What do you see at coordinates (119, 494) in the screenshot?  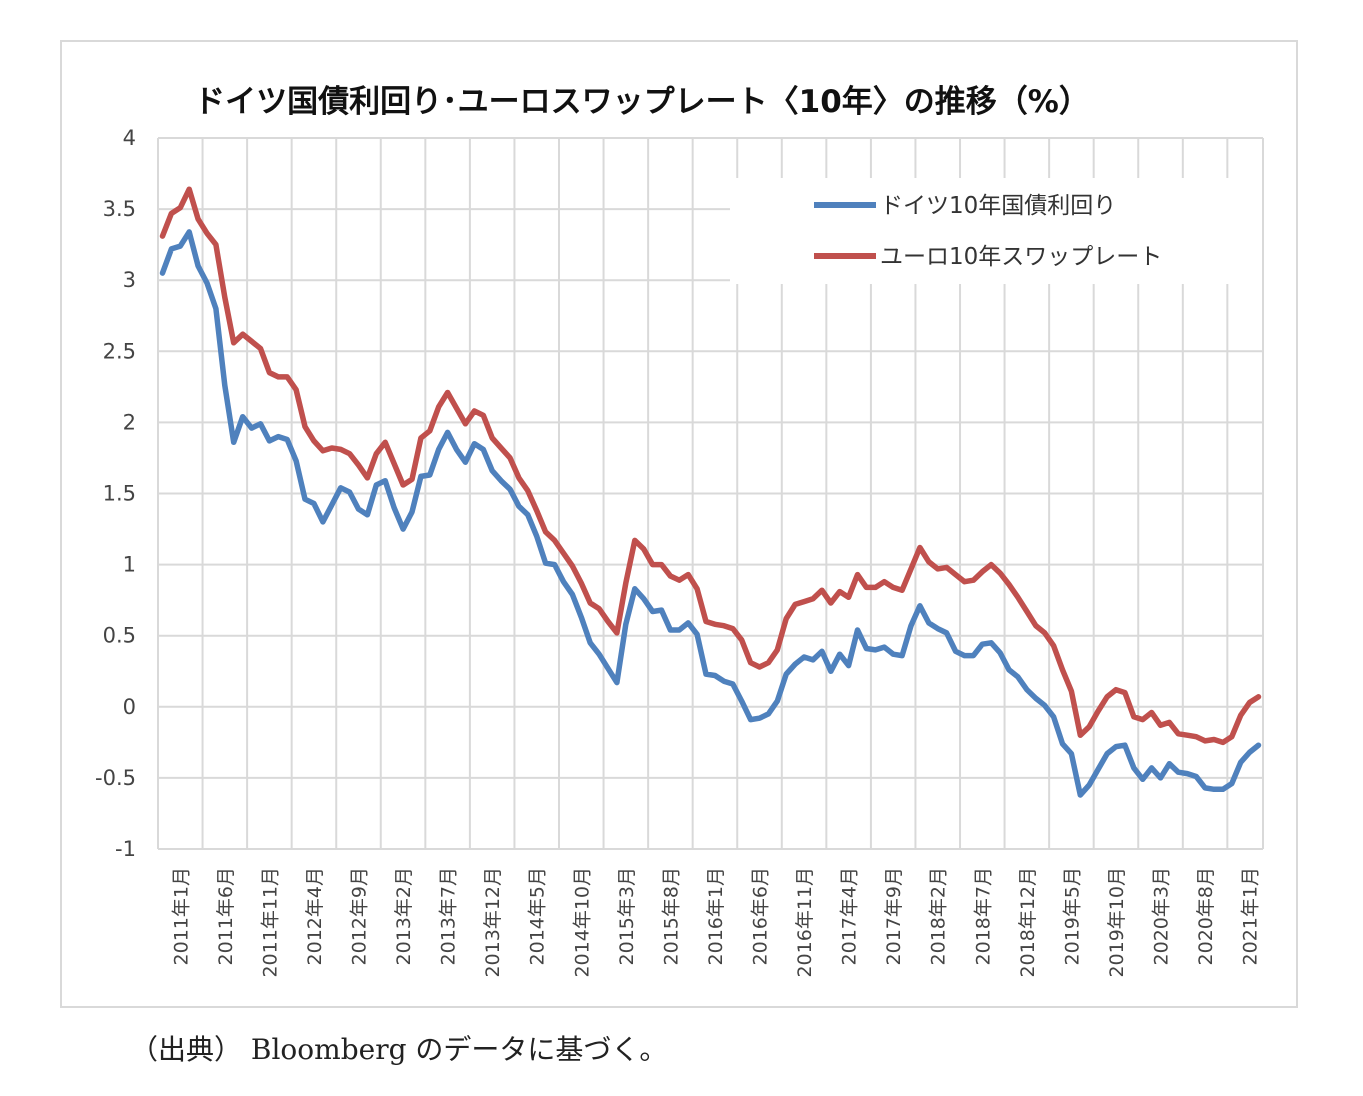 I see `y-tick-label: 1.5` at bounding box center [119, 494].